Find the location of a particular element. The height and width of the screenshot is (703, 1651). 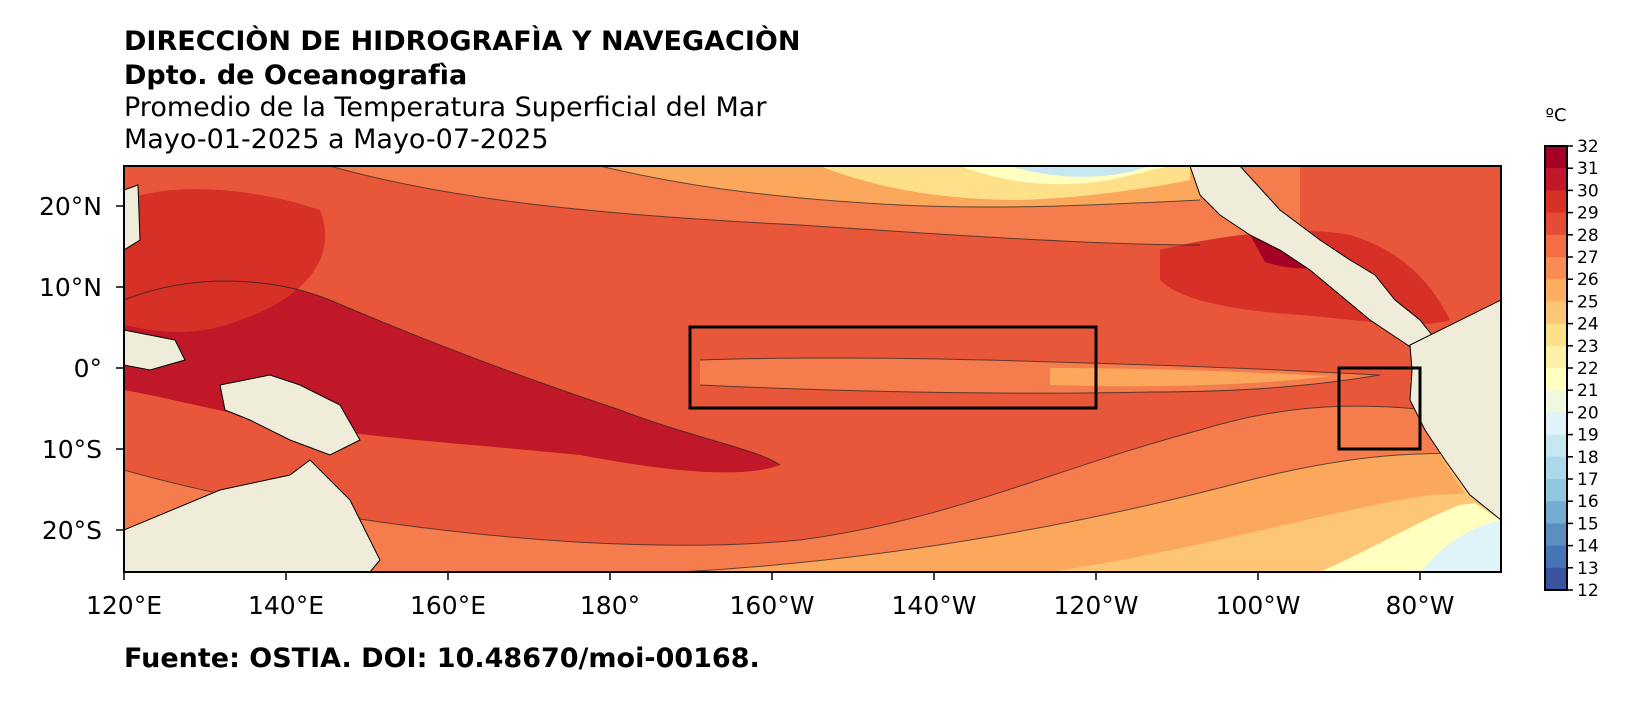

land-south-america is located at coordinates (1455, 410).